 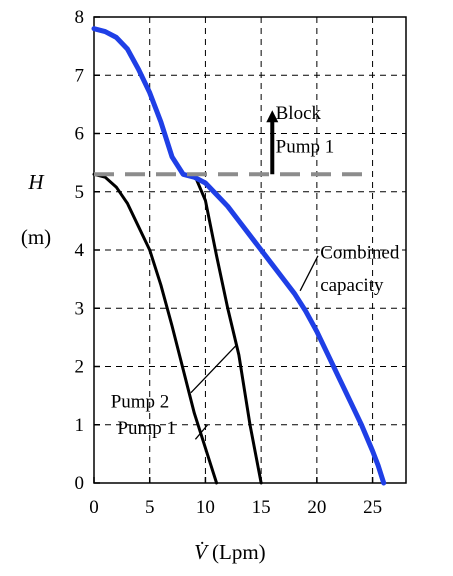 What do you see at coordinates (305, 147) in the screenshot?
I see `annotation-block-line2: Pump 1` at bounding box center [305, 147].